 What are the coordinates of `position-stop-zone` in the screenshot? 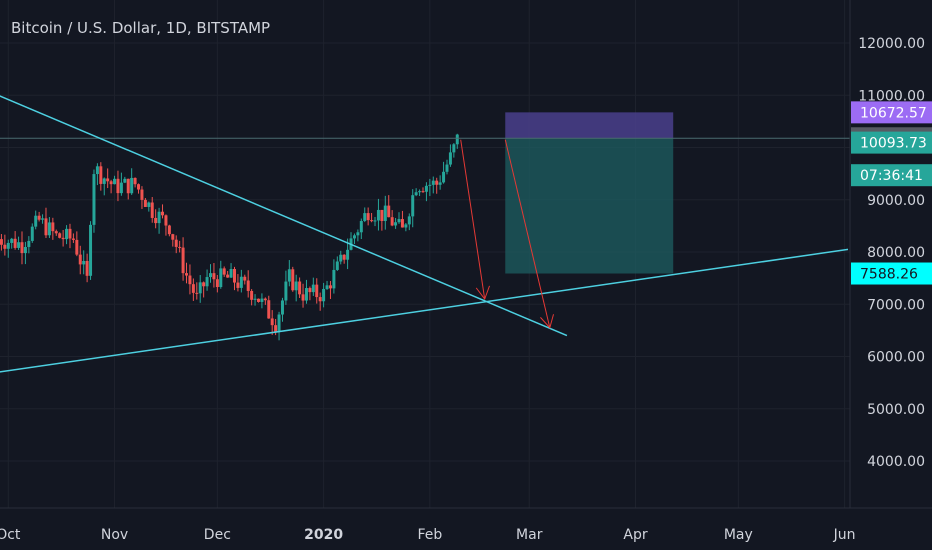 It's located at (589, 125).